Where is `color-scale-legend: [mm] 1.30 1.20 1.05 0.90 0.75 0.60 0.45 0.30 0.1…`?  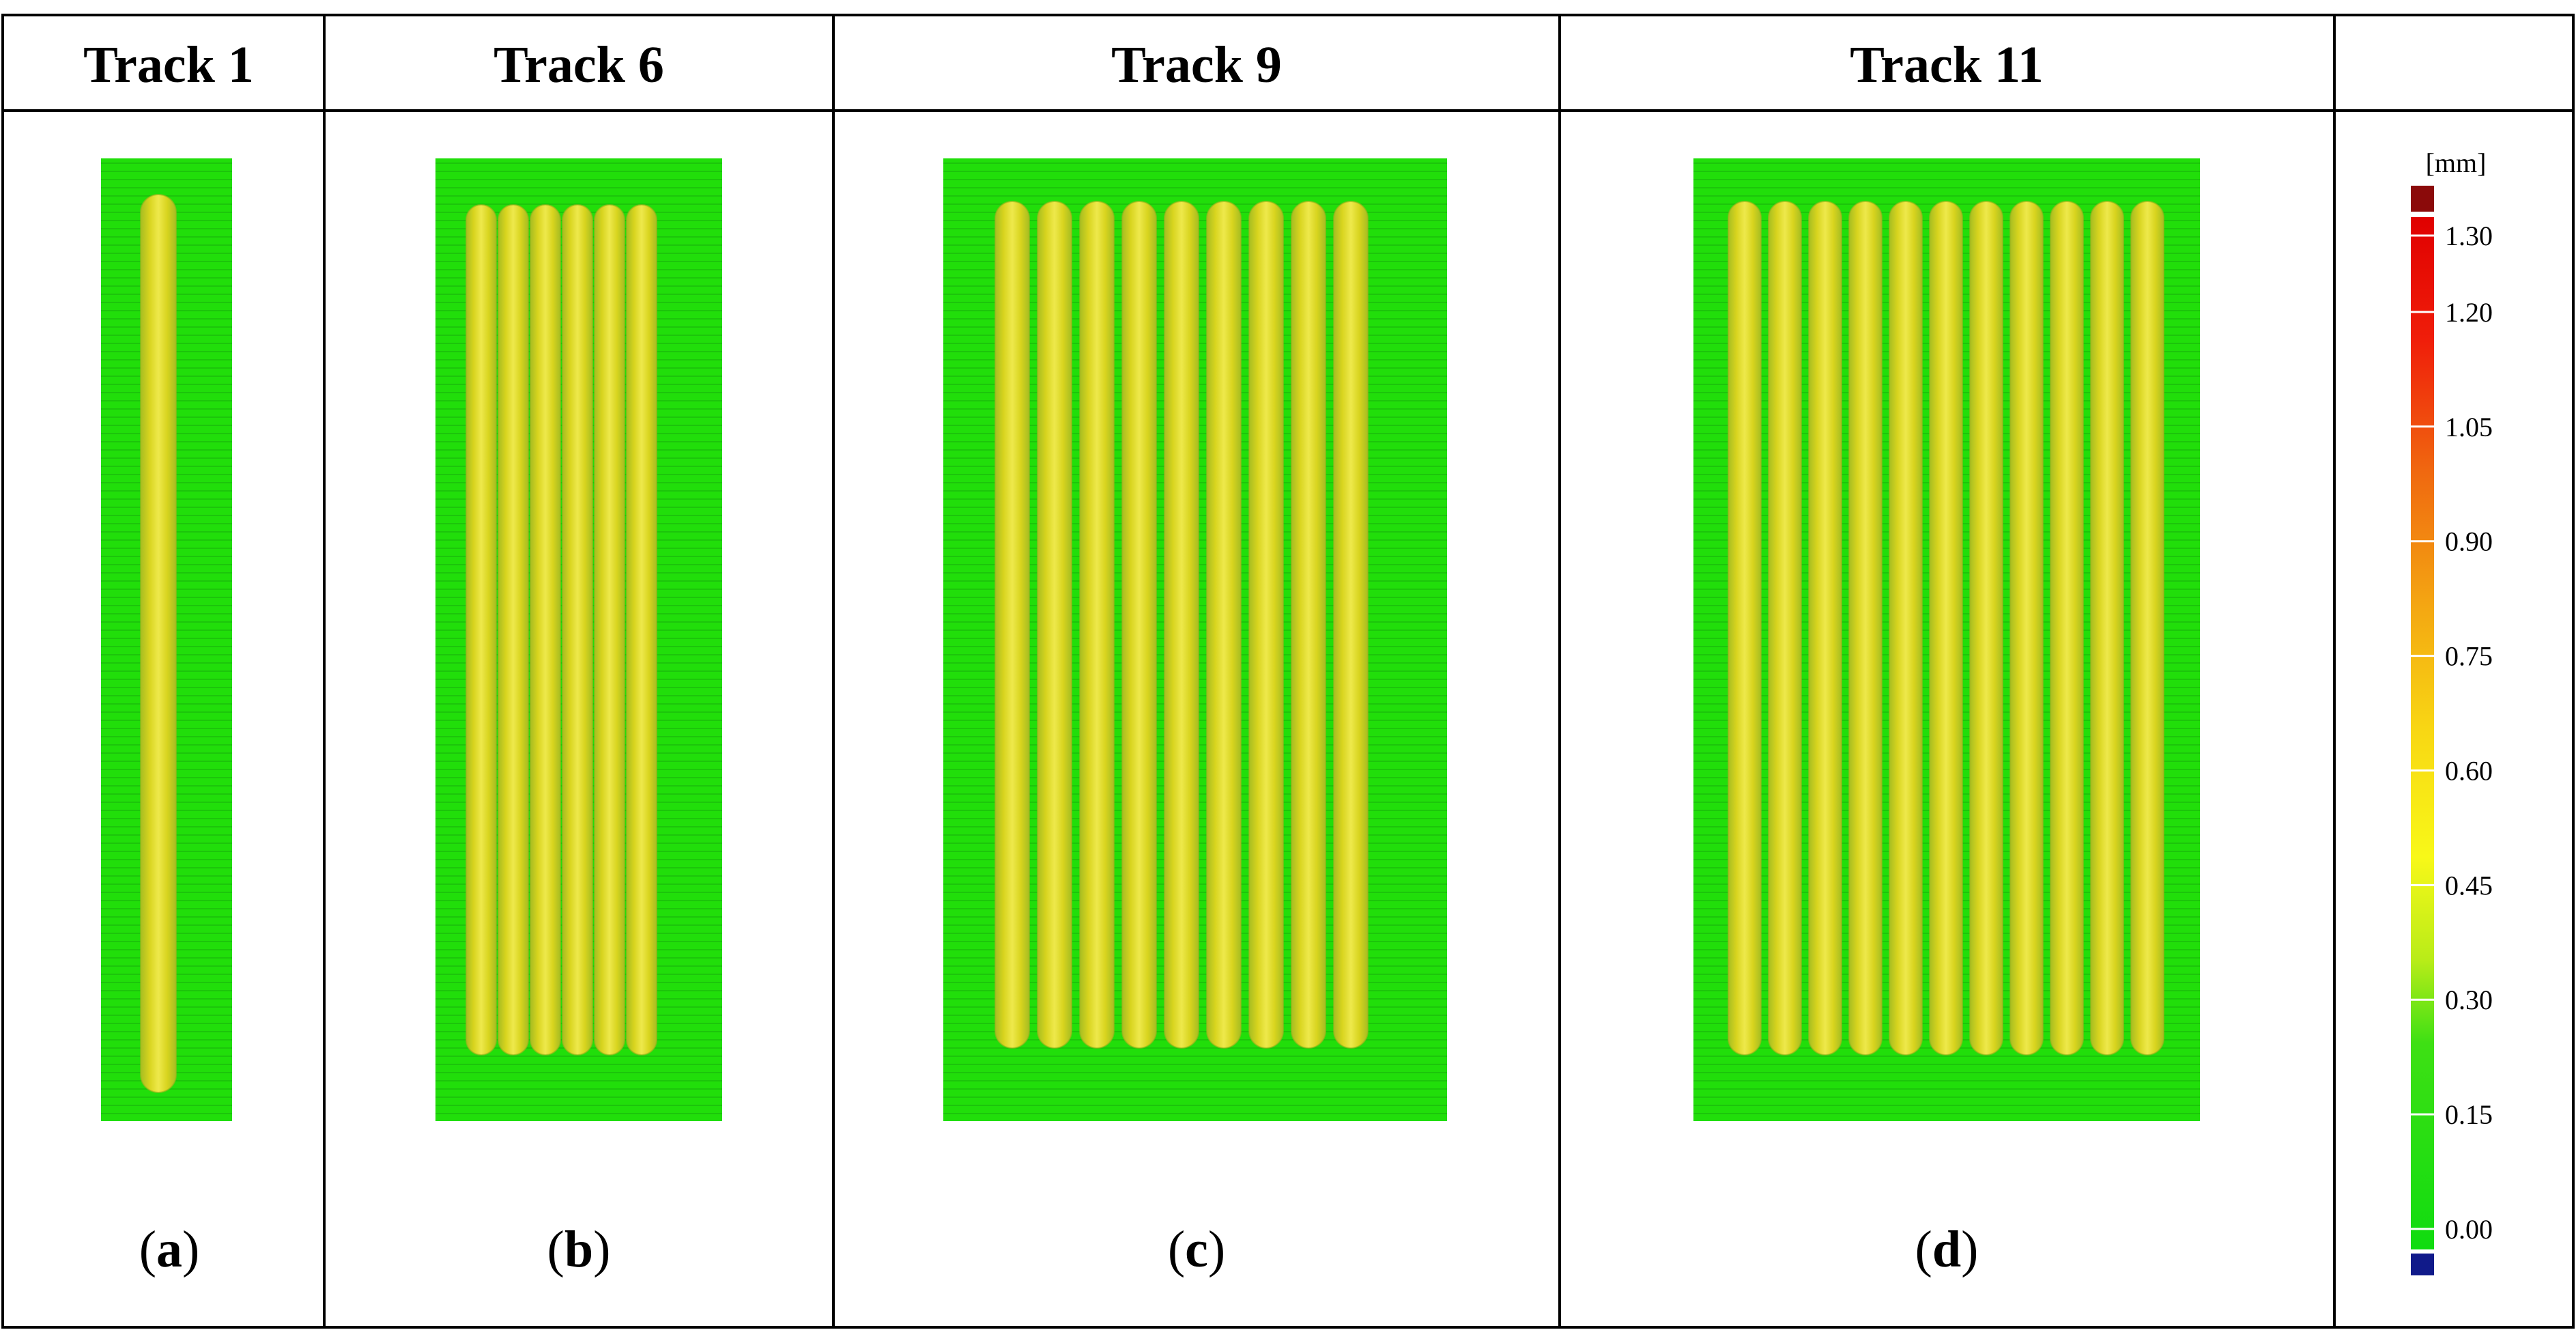
color-scale-legend: [mm] 1.30 1.20 1.05 0.90 0.75 0.60 0.45 0.30 0.1… is located at coordinates (2452, 711).